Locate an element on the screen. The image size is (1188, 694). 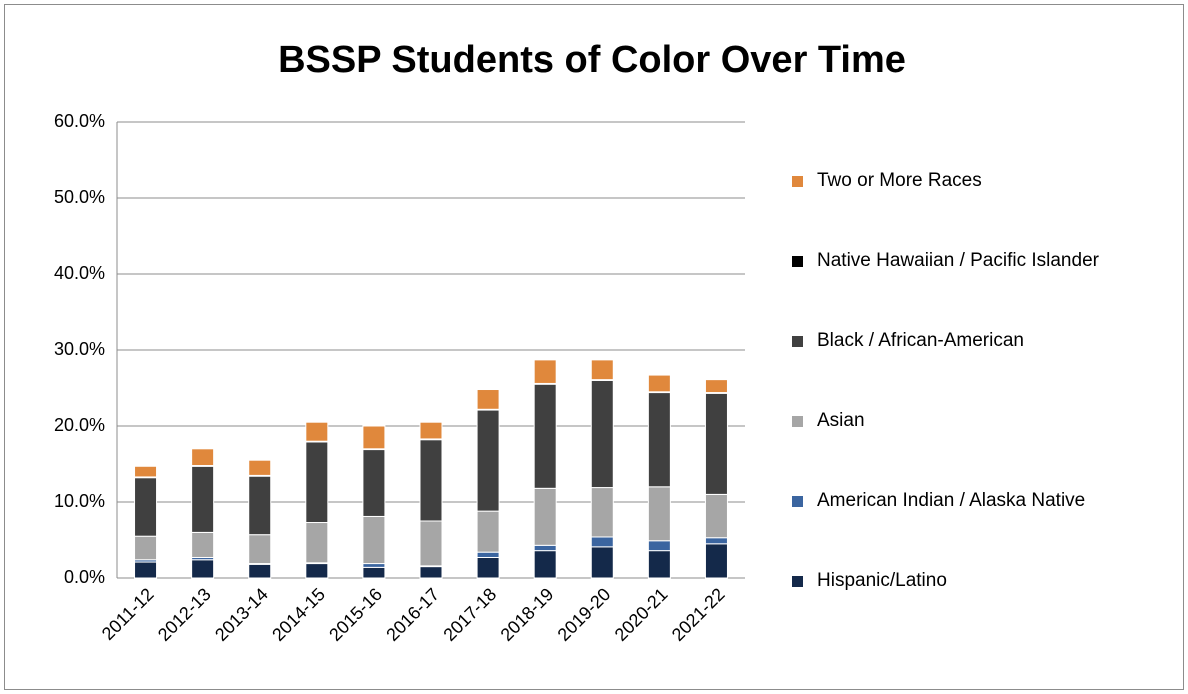
legend-item: Black / African-American is located at coordinates (972, 341).